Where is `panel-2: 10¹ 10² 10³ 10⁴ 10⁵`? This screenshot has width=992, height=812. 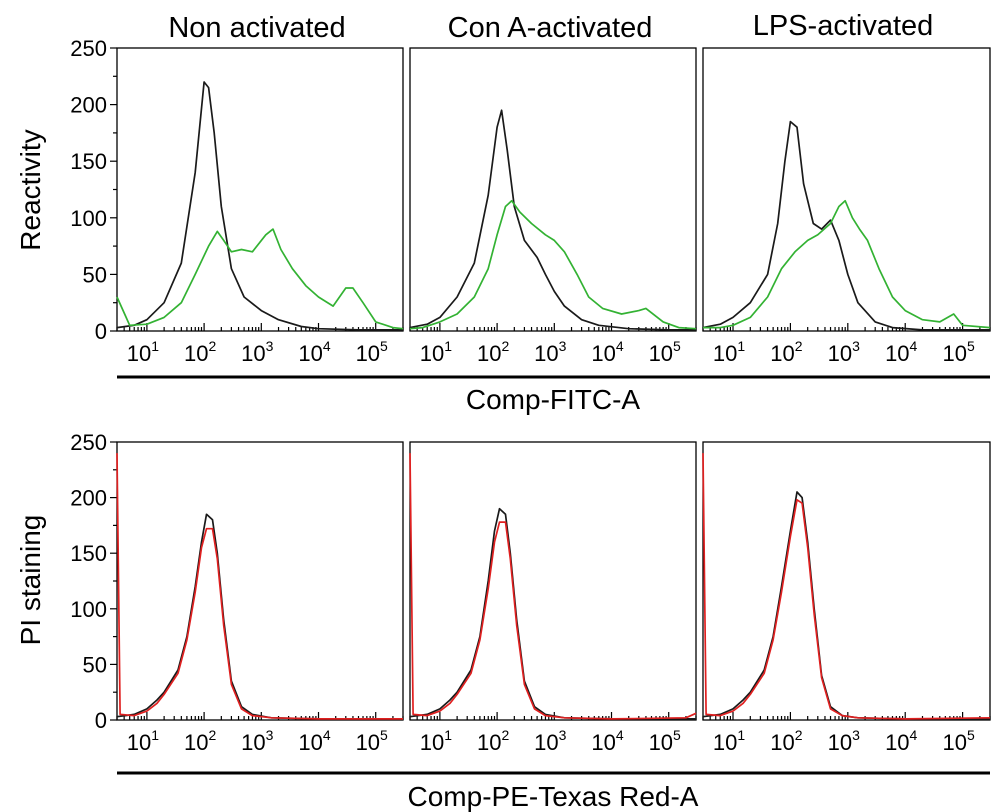 panel-2: 10¹ 10² 10³ 10⁴ 10⁵ is located at coordinates (553, 206).